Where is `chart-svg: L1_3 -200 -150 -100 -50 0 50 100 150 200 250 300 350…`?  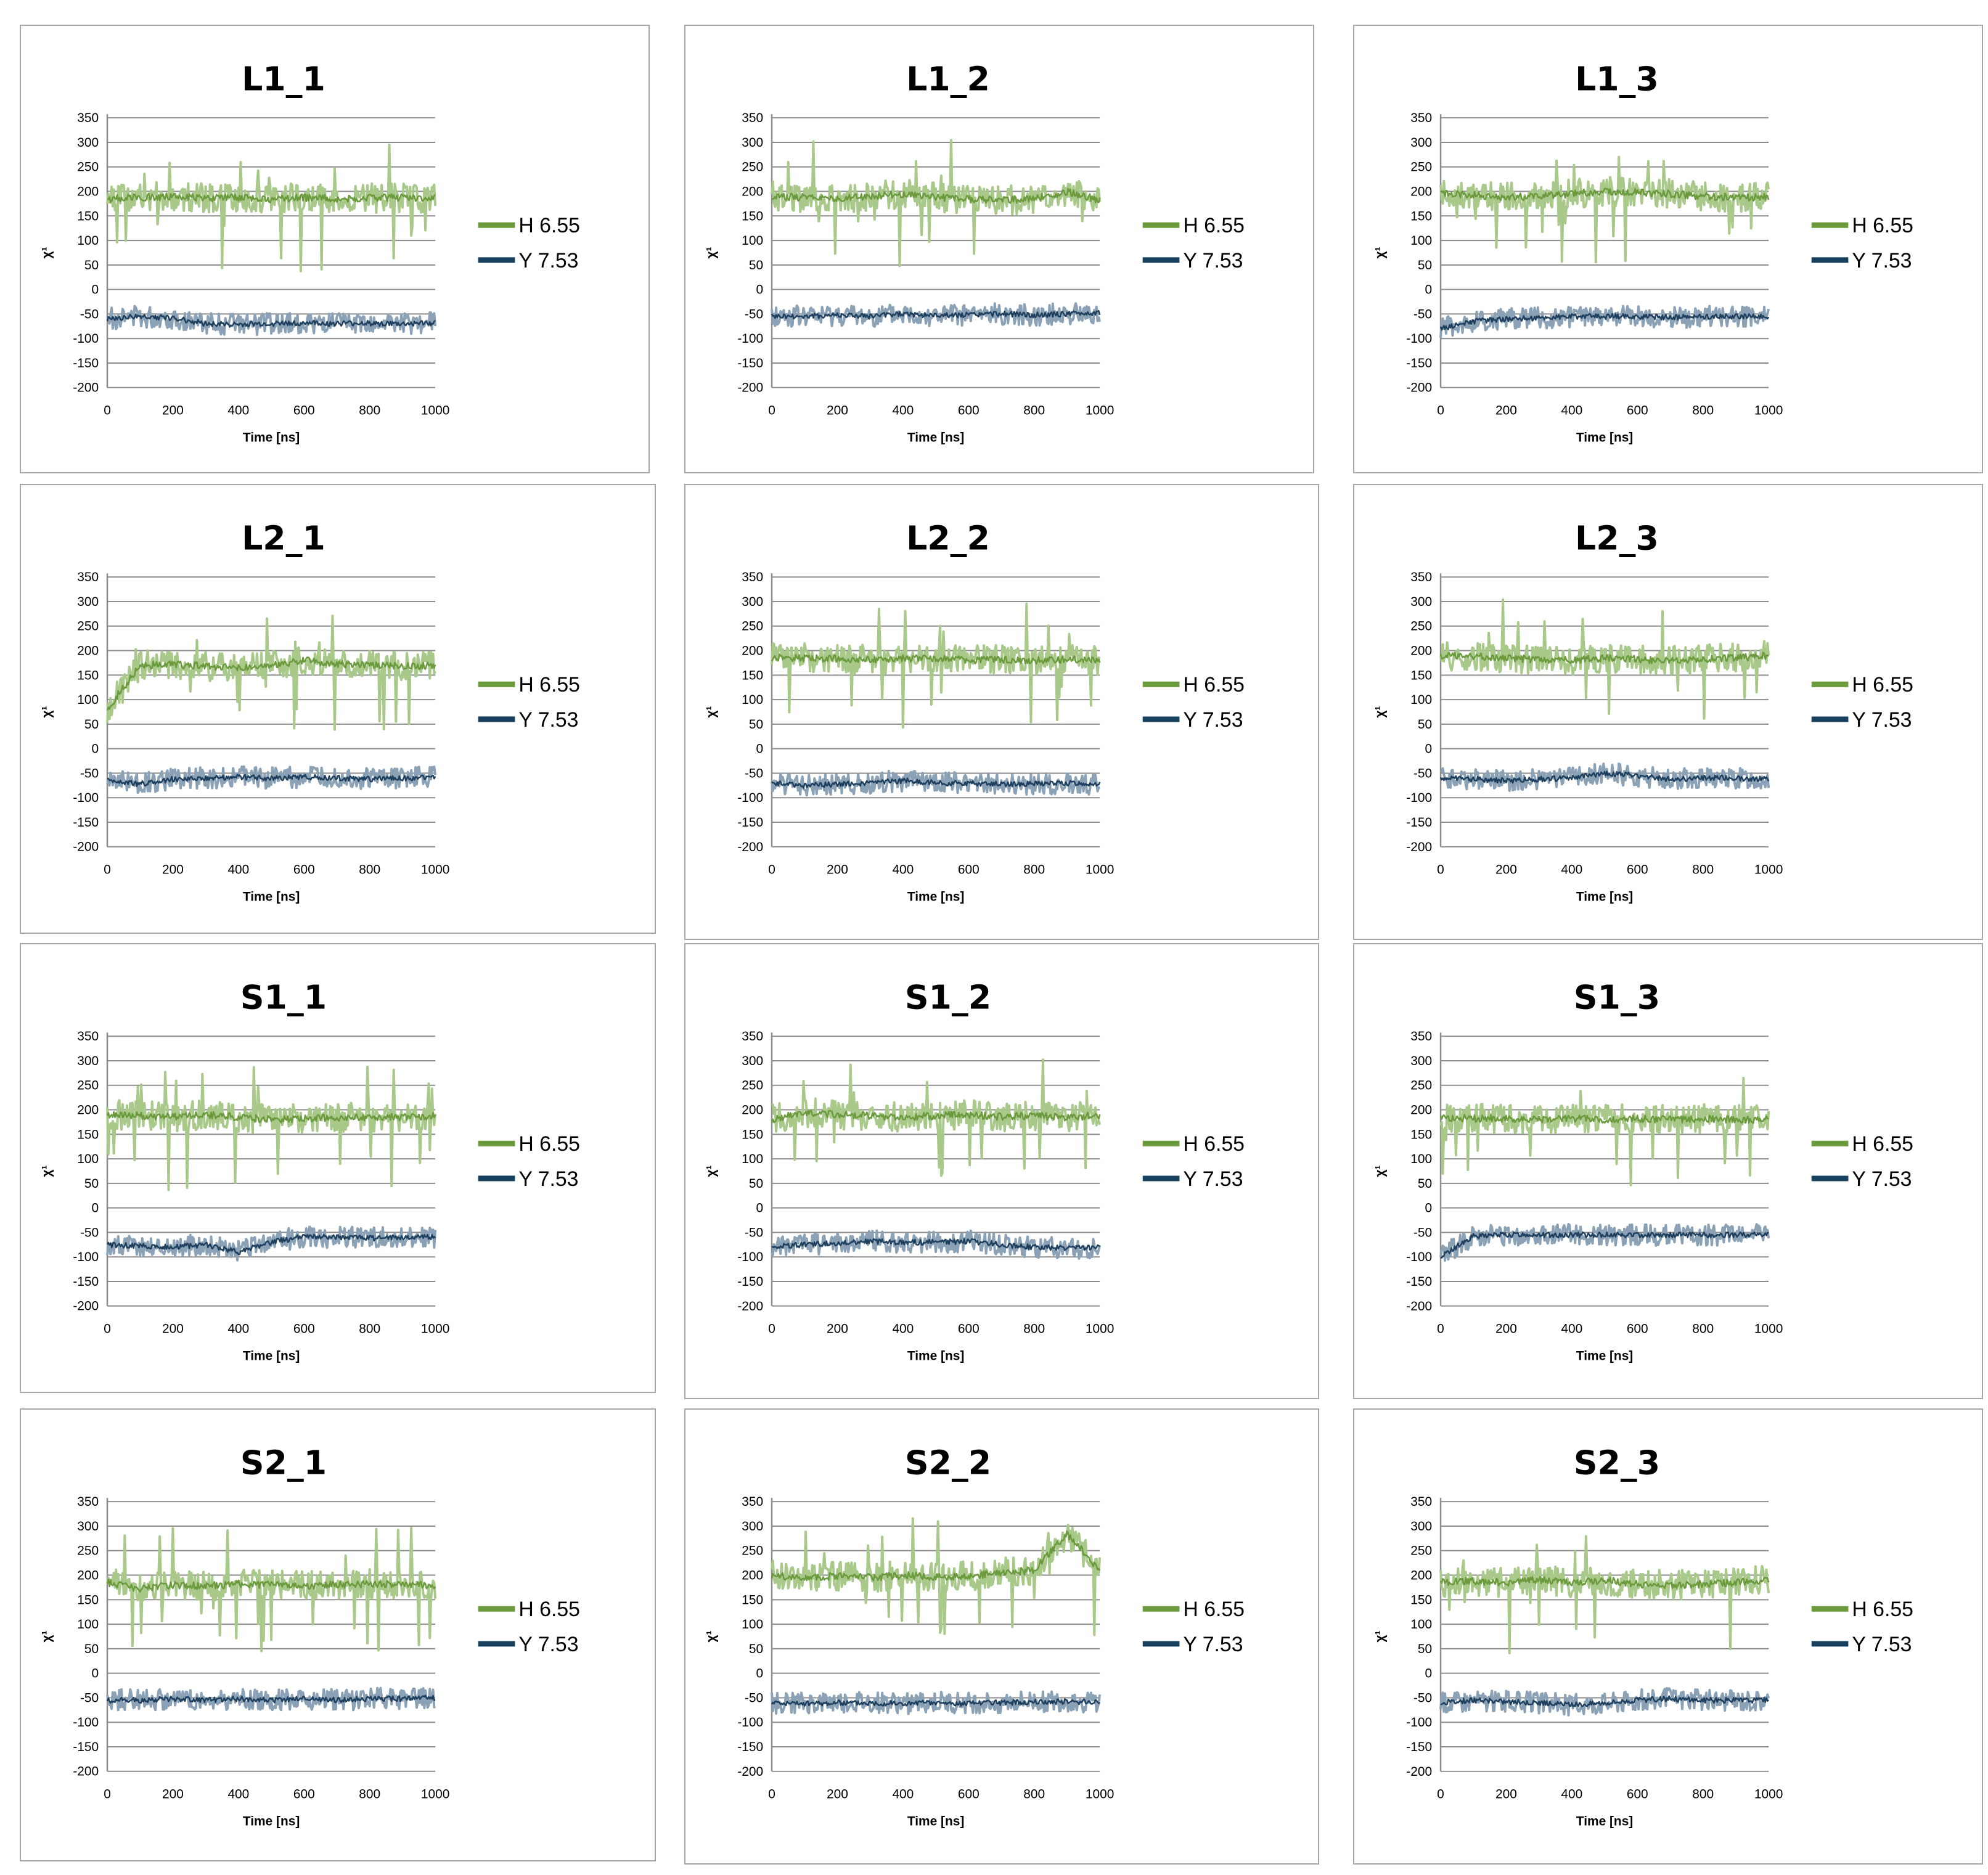
chart-svg: L1_3 -200 -150 -100 -50 0 50 100 150 200 250 300 350… is located at coordinates (1643, 252).